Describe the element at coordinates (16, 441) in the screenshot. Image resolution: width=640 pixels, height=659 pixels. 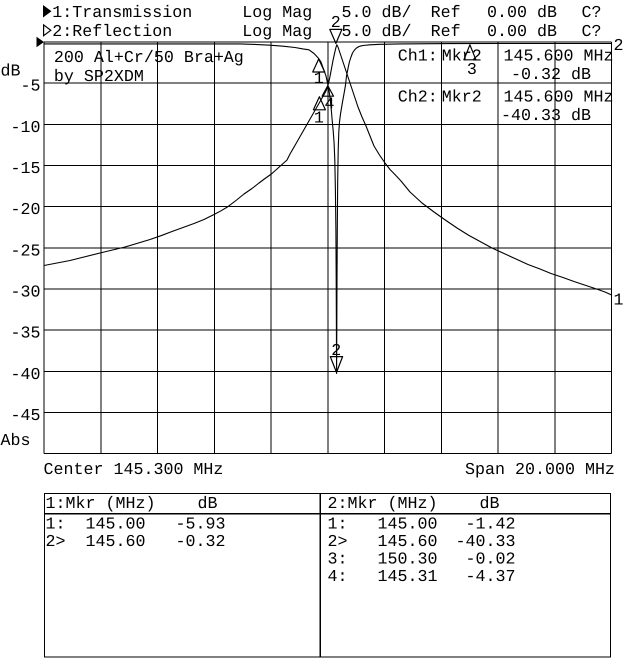
I see `svg-text: Abs` at that location.